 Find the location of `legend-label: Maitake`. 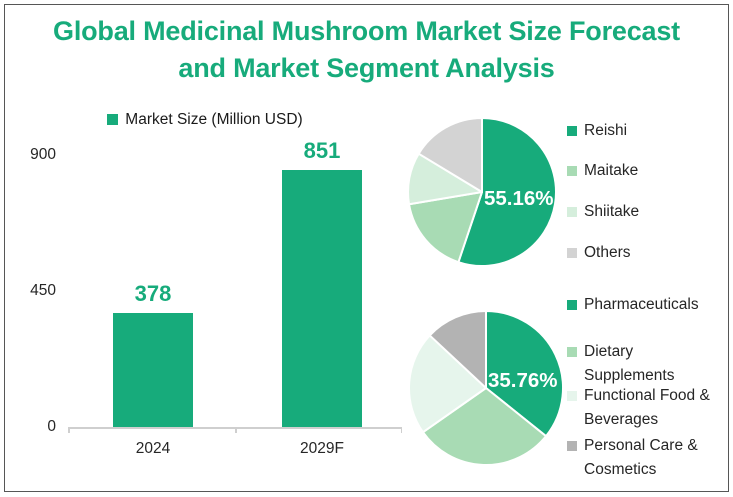

legend-label: Maitake is located at coordinates (611, 170).